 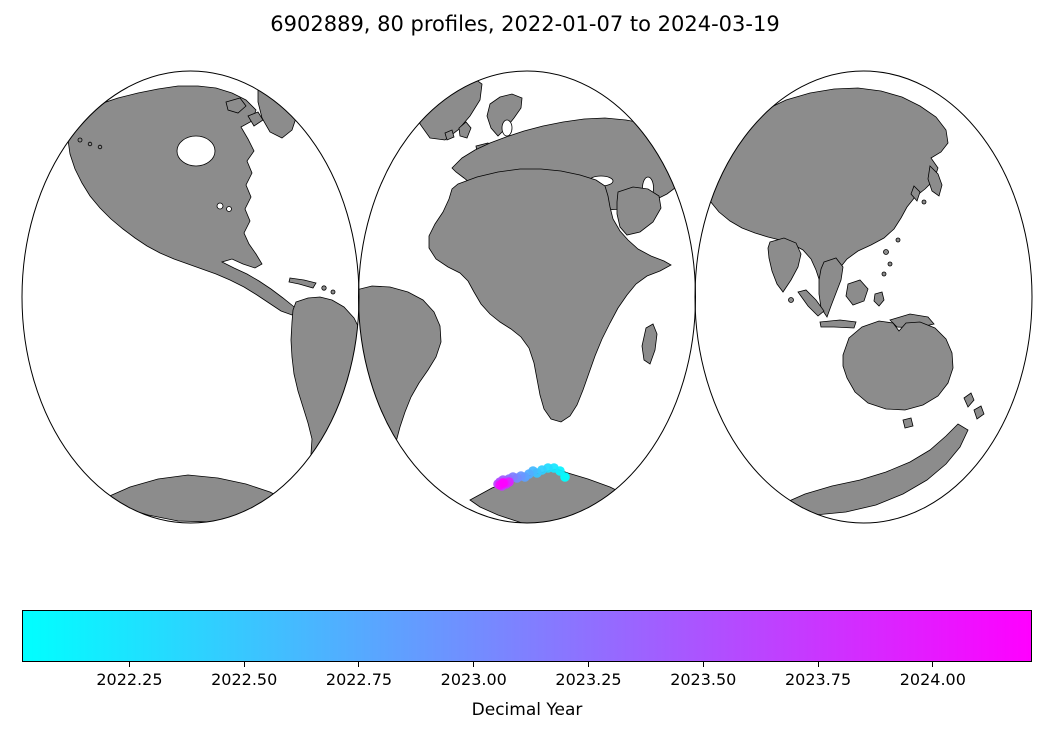 What do you see at coordinates (473, 679) in the screenshot?
I see `colorbar-tick-label: 2023.00` at bounding box center [473, 679].